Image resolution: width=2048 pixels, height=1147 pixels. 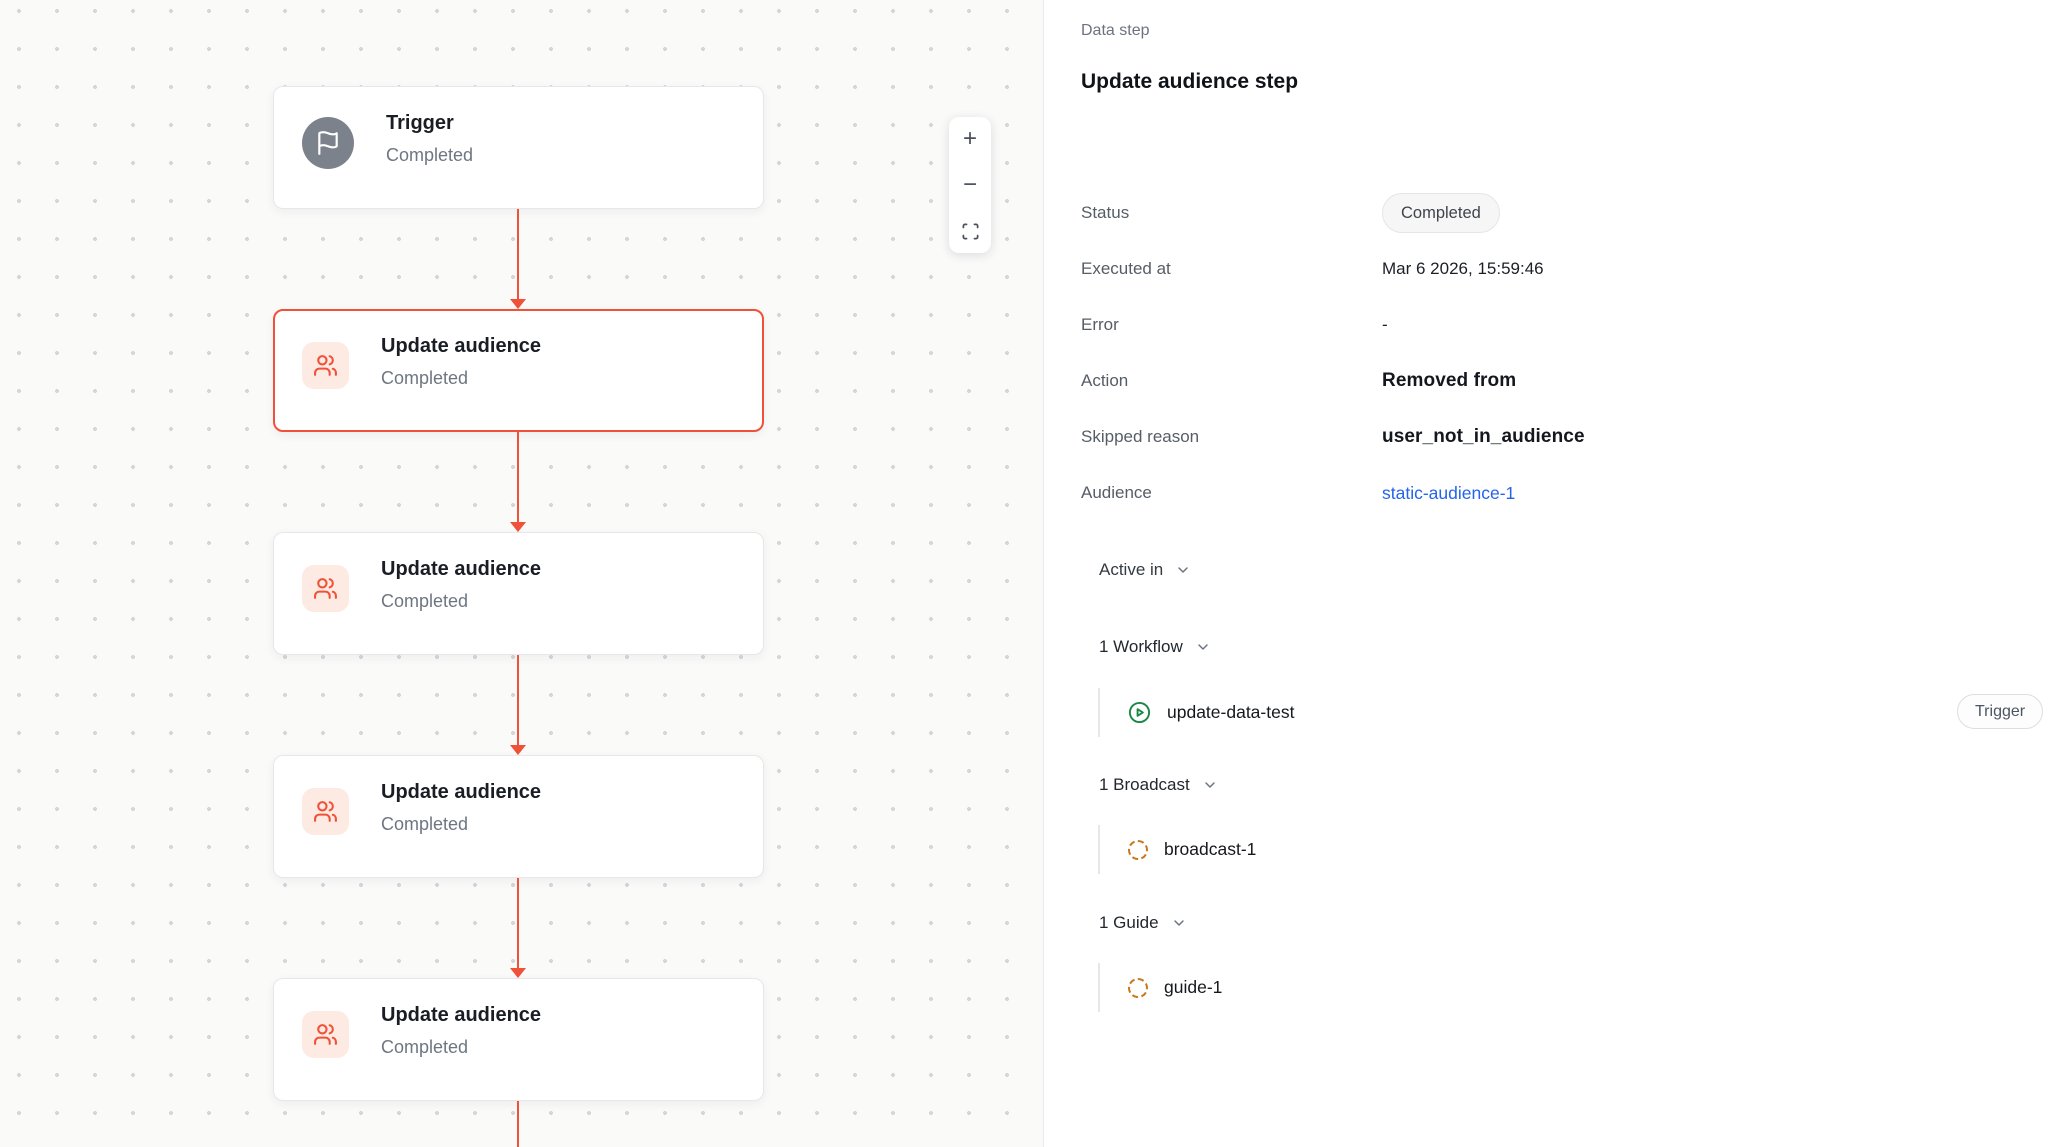 What do you see at coordinates (1141, 646) in the screenshot?
I see `group-label: 1 Workflow` at bounding box center [1141, 646].